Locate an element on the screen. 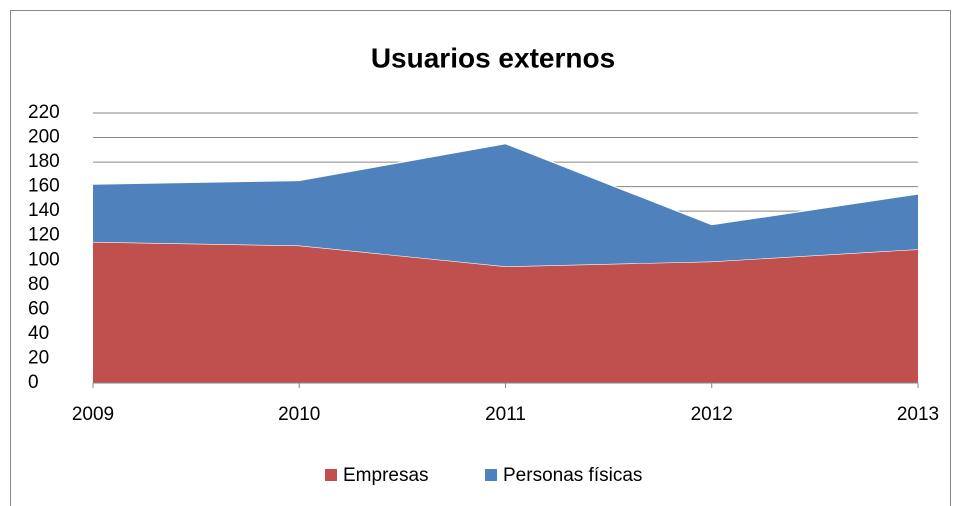 The image size is (961, 506). y-tick-label: 0 is located at coordinates (33, 382).